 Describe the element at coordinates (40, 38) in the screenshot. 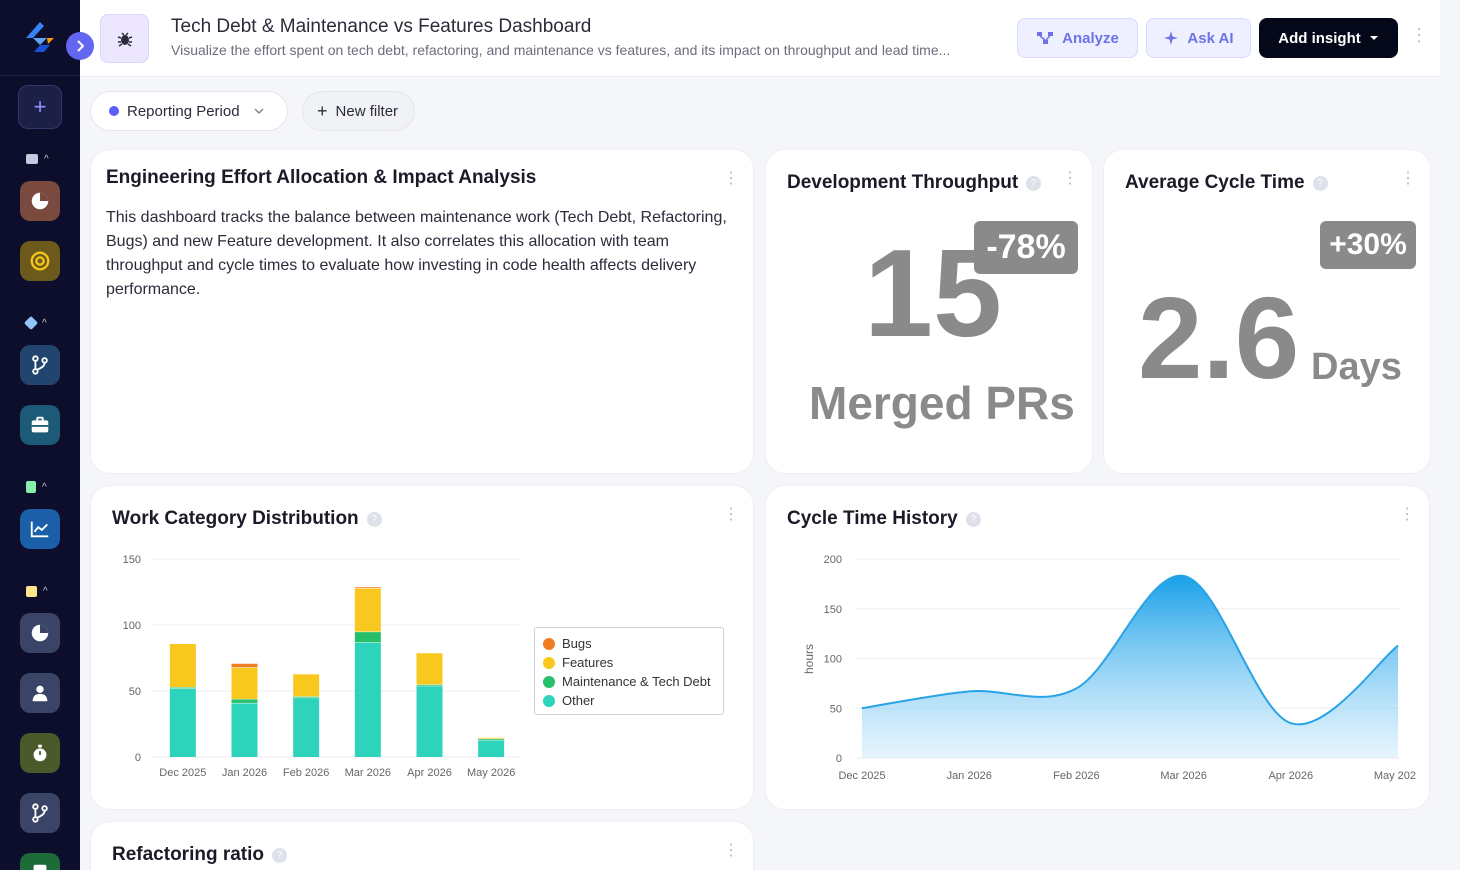

I see `app-logo` at that location.